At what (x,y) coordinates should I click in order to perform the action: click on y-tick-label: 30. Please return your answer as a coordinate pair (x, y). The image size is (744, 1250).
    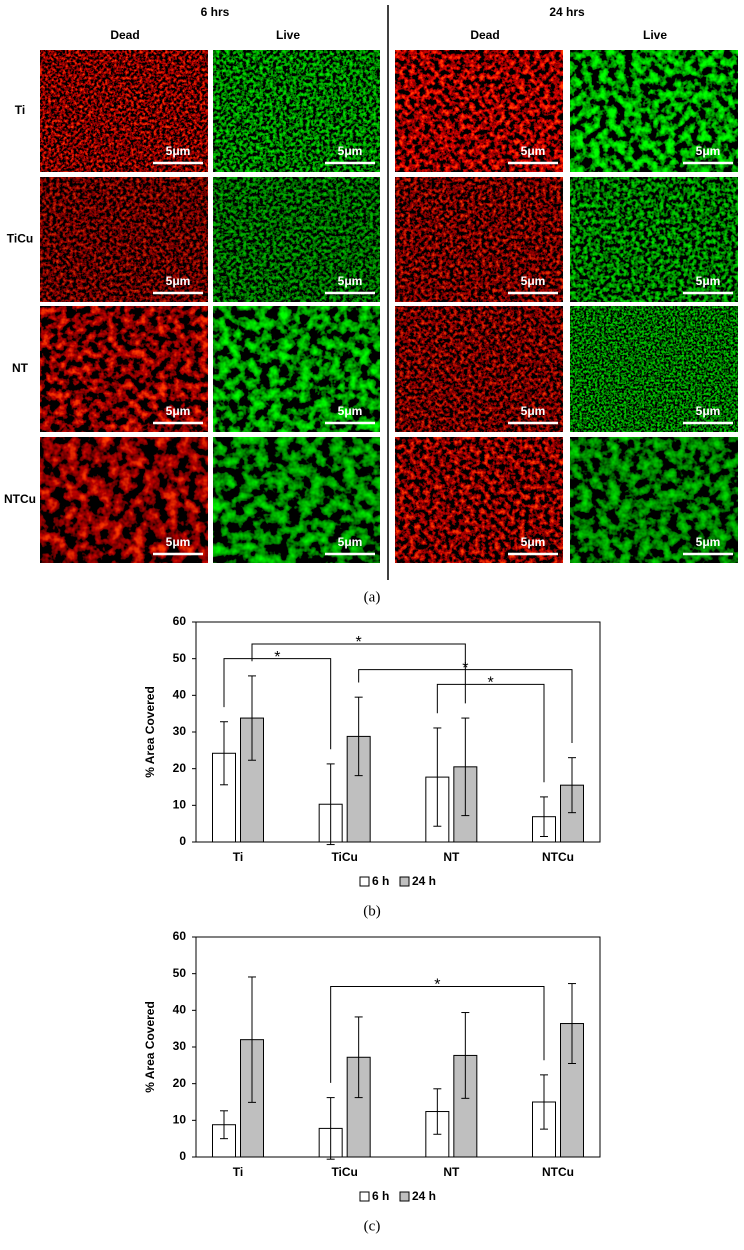
    Looking at the image, I should click on (180, 731).